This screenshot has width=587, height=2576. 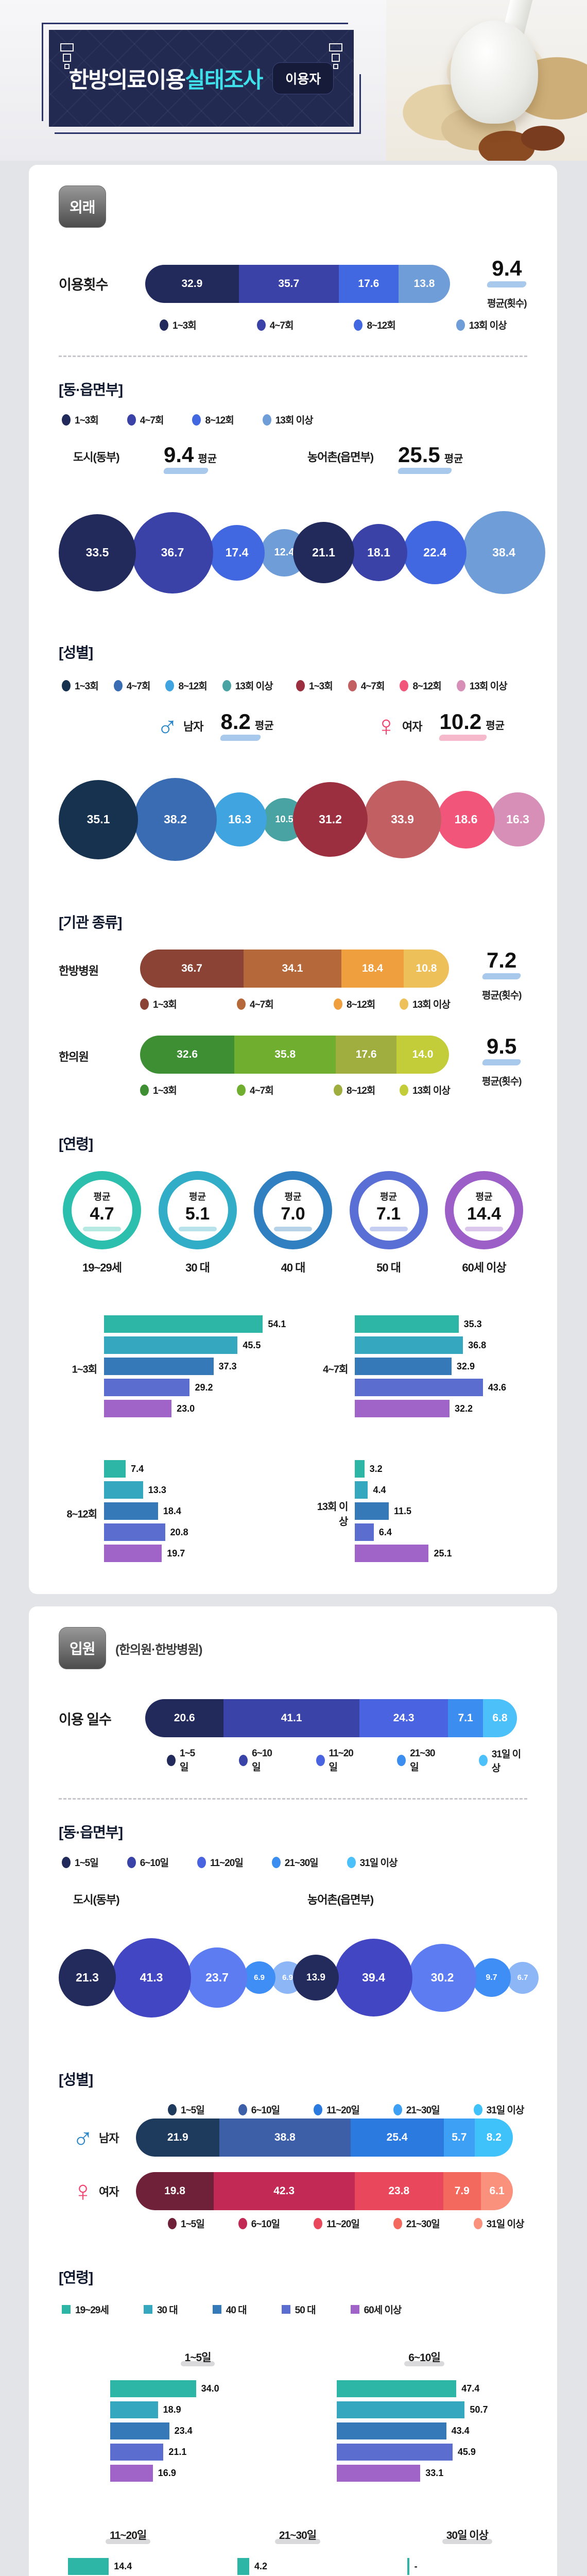 I want to click on legend-item: 13회 이상, so click(x=288, y=420).